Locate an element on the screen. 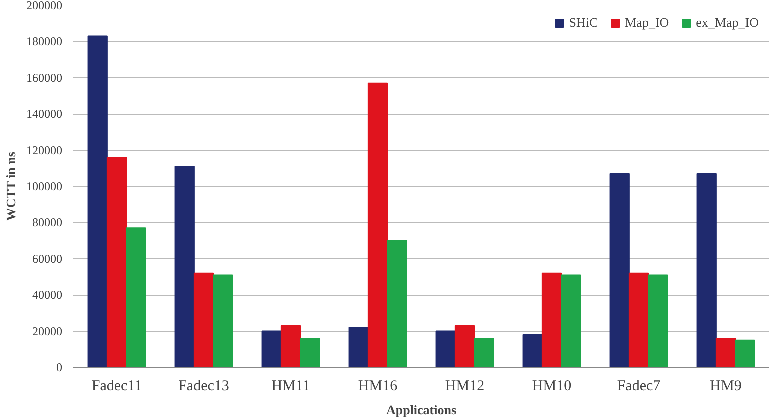 The height and width of the screenshot is (420, 774). legend-label: ex_Map_IO is located at coordinates (727, 23).